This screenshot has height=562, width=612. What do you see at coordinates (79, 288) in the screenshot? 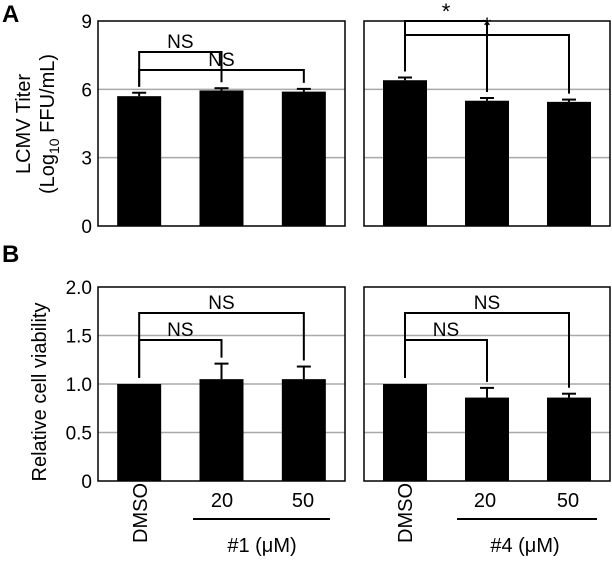
I see `y-tick-label: 2.0` at bounding box center [79, 288].